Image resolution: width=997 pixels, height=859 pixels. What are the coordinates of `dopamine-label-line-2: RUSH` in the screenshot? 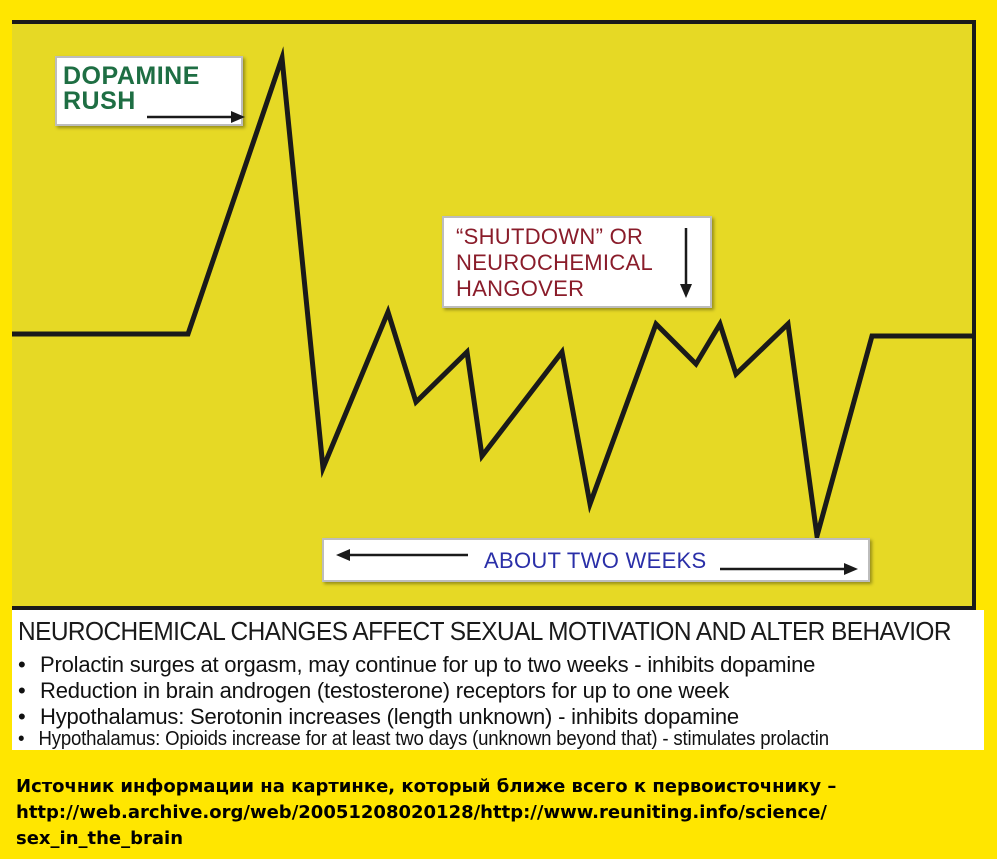 It's located at (99, 101).